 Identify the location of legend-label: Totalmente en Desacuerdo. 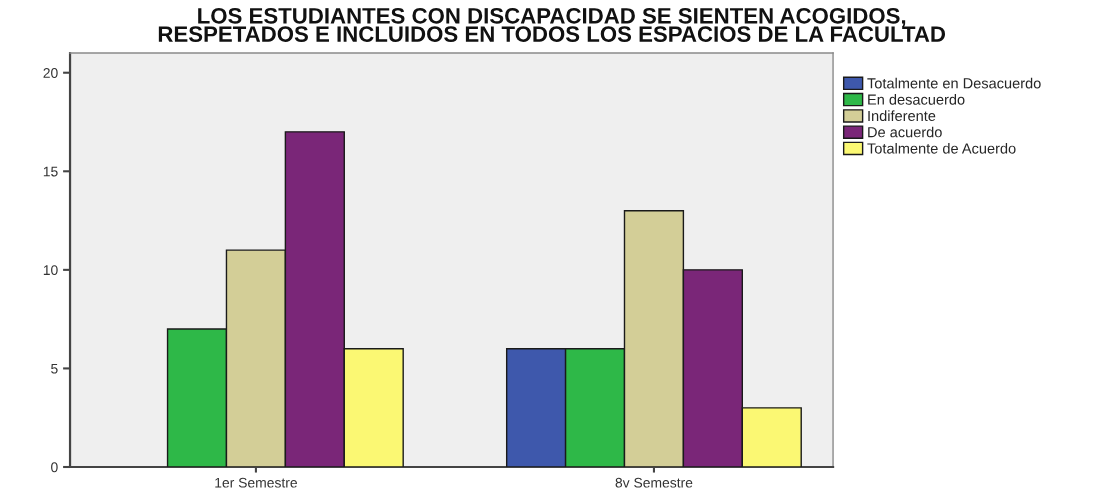
(954, 83).